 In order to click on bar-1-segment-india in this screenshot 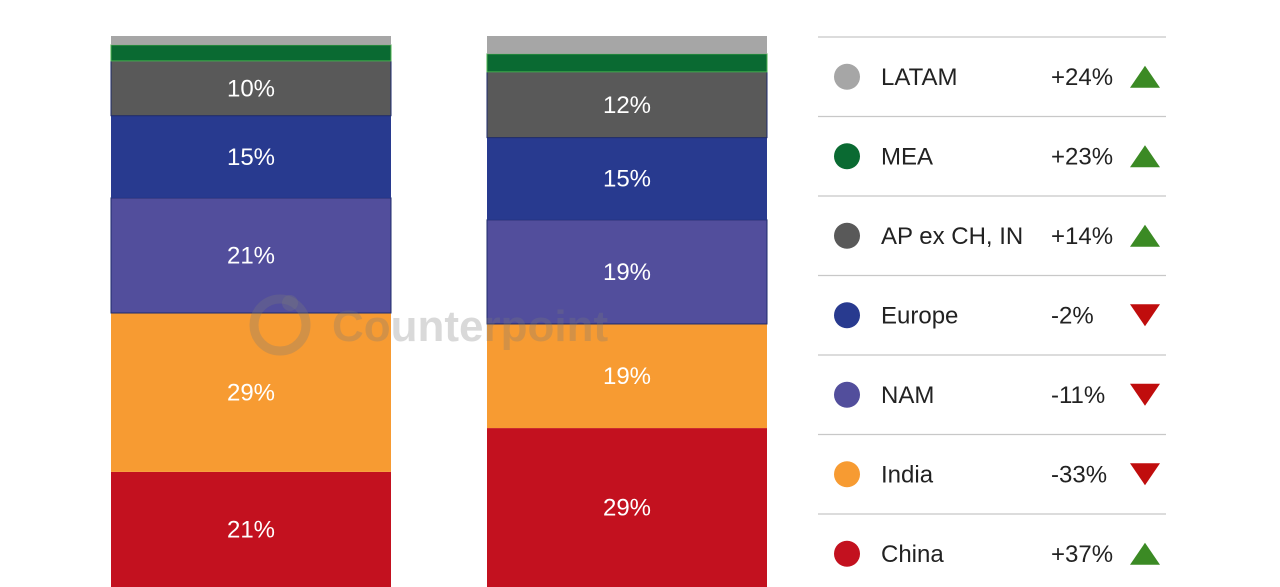, I will do `click(251, 392)`.